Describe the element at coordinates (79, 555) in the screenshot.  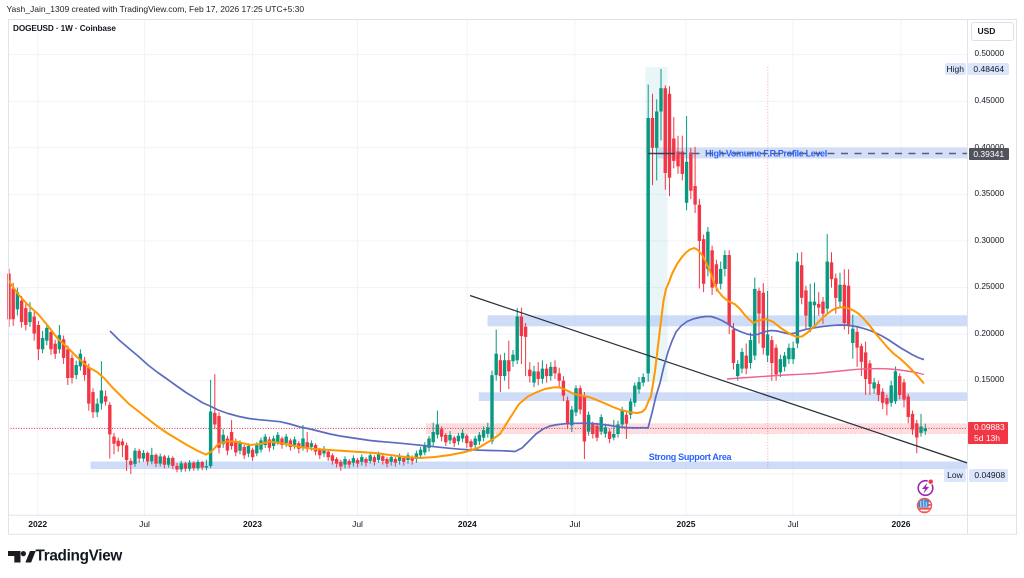
I see `svg-text: TradingView` at that location.